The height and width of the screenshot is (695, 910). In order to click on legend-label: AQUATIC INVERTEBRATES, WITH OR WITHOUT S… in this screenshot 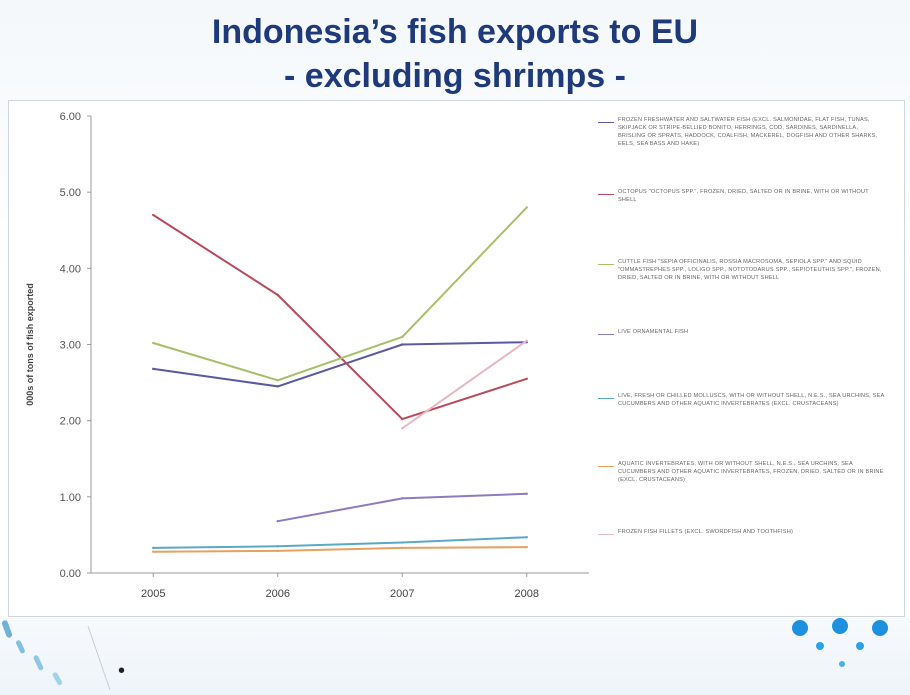, I will do `click(751, 472)`.